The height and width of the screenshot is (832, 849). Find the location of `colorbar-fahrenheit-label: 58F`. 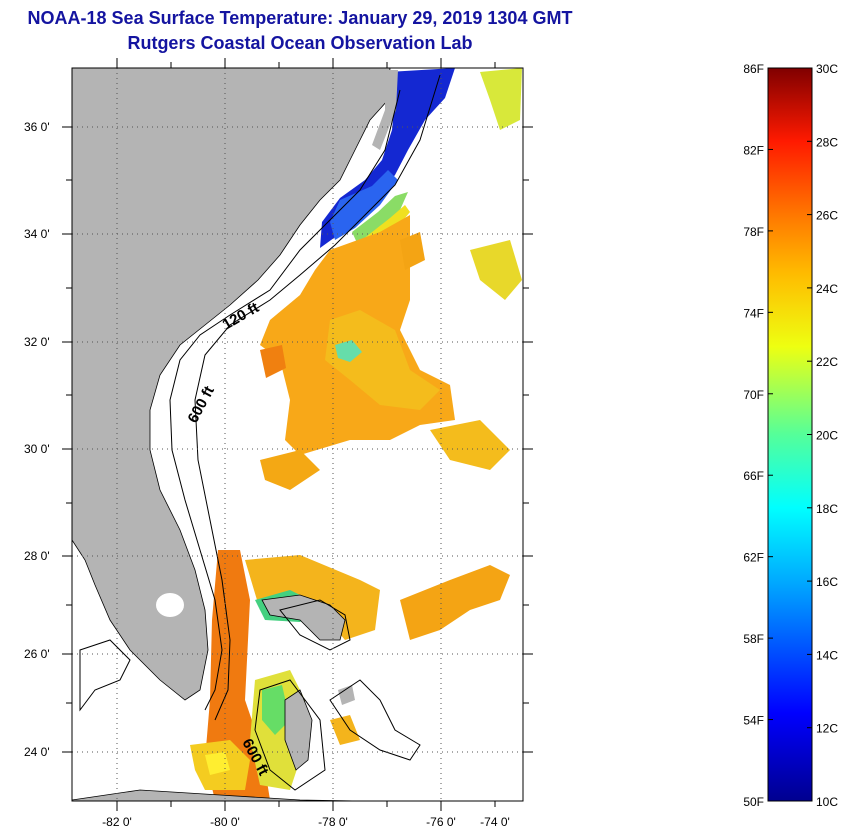

colorbar-fahrenheit-label: 58F is located at coordinates (753, 639).